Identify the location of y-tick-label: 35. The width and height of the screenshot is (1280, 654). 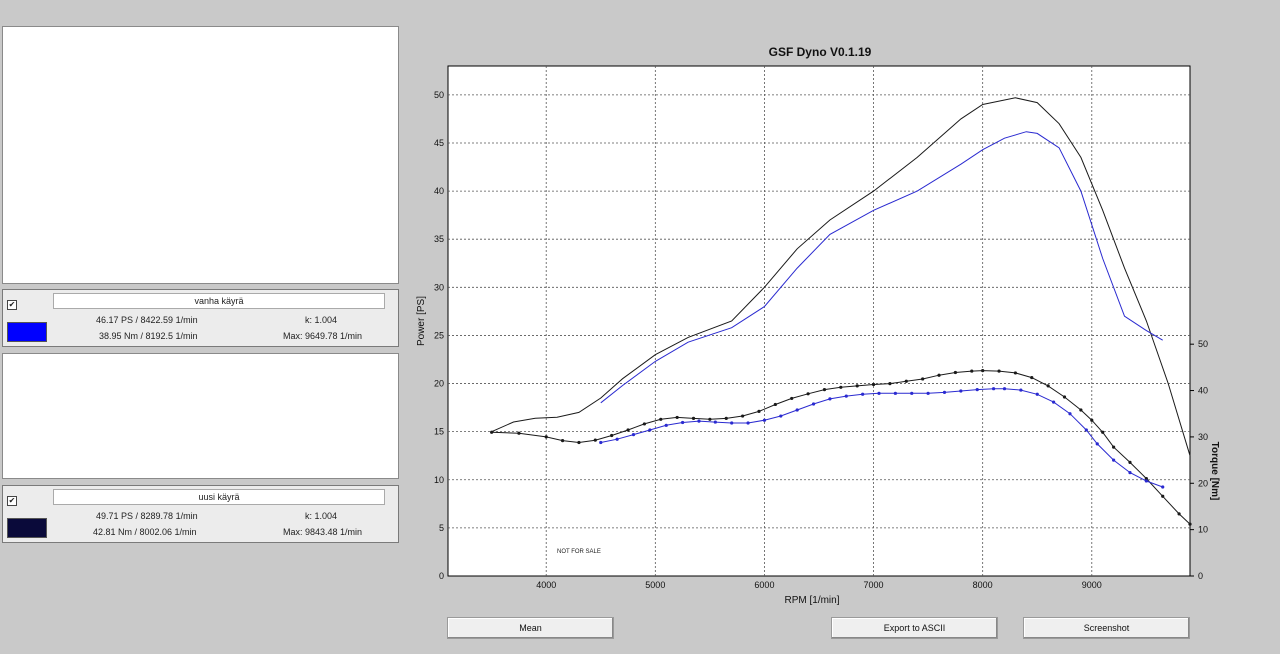
(439, 239).